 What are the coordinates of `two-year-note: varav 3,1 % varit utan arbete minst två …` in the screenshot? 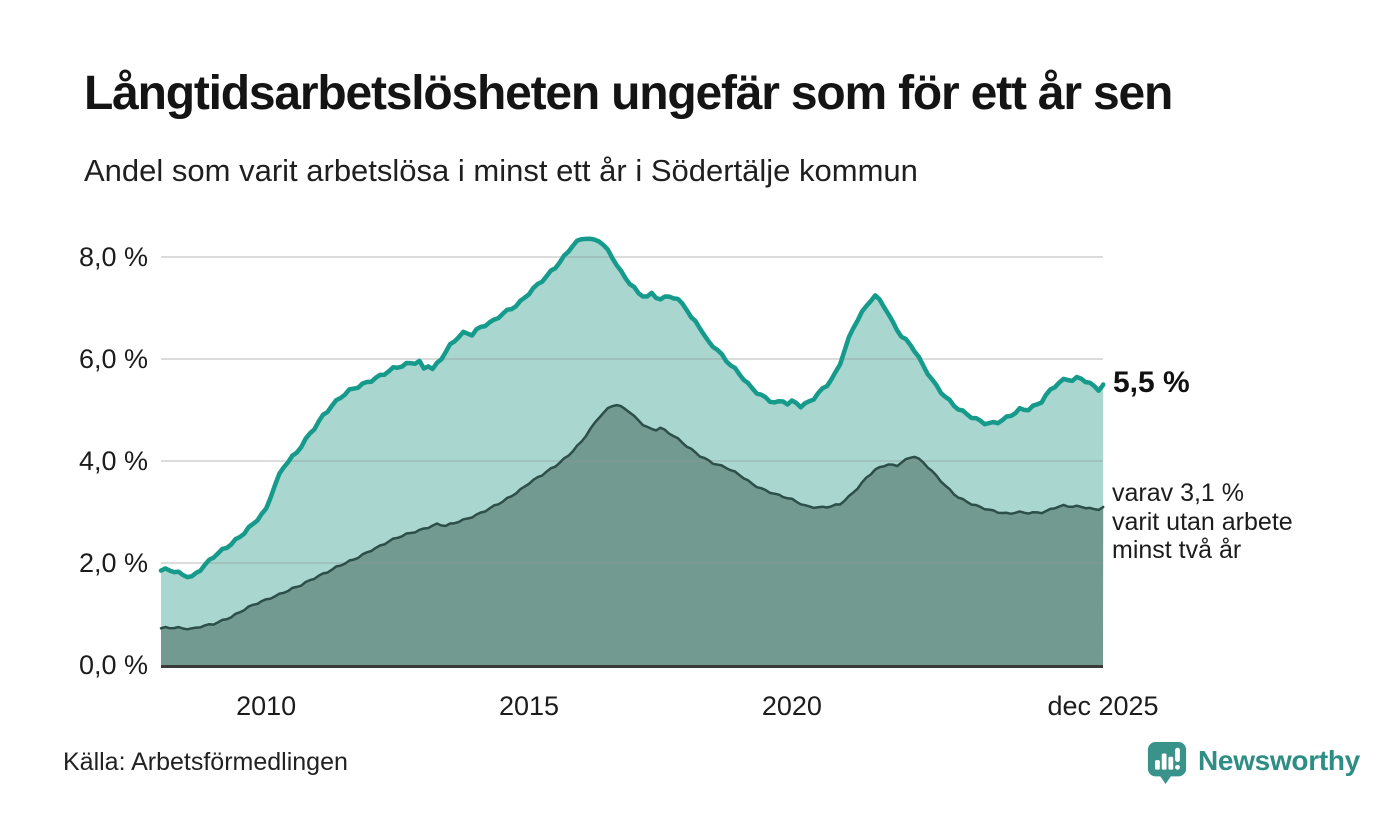 It's located at (1202, 522).